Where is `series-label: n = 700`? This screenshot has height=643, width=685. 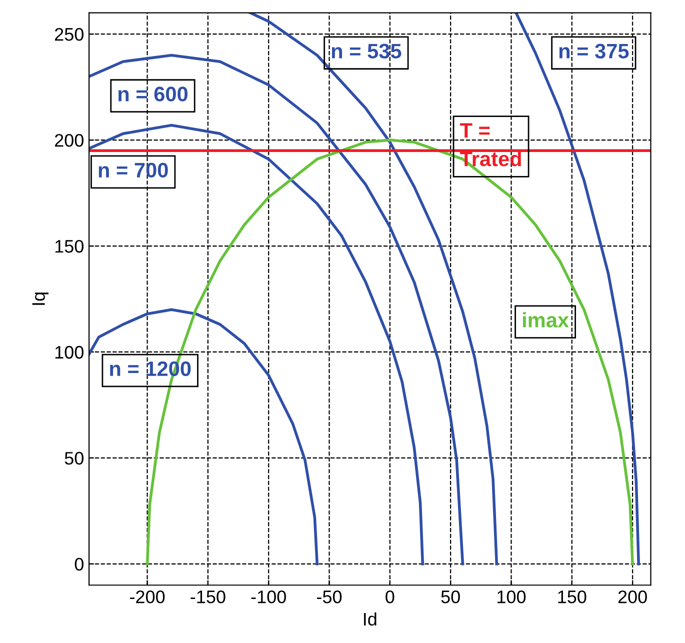
series-label: n = 700 is located at coordinates (133, 170).